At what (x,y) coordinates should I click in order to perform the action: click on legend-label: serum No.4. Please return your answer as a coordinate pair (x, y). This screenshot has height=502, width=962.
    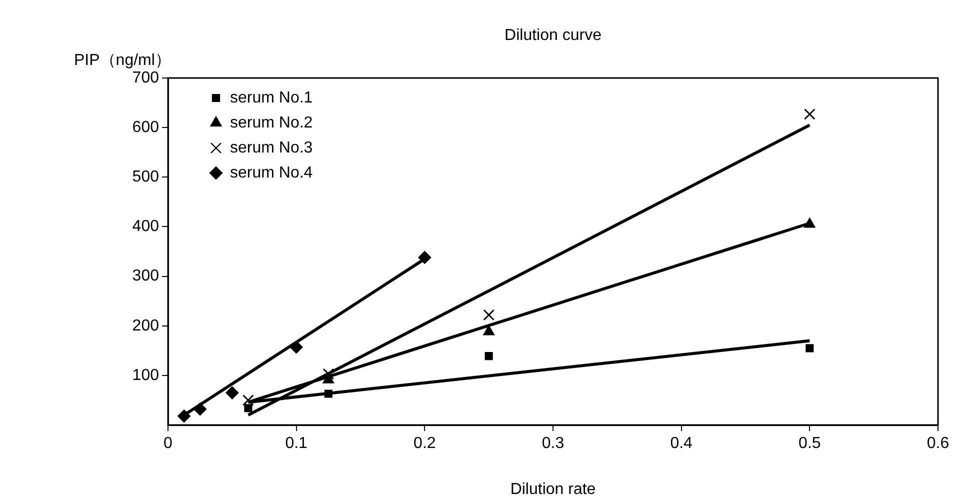
    Looking at the image, I should click on (271, 173).